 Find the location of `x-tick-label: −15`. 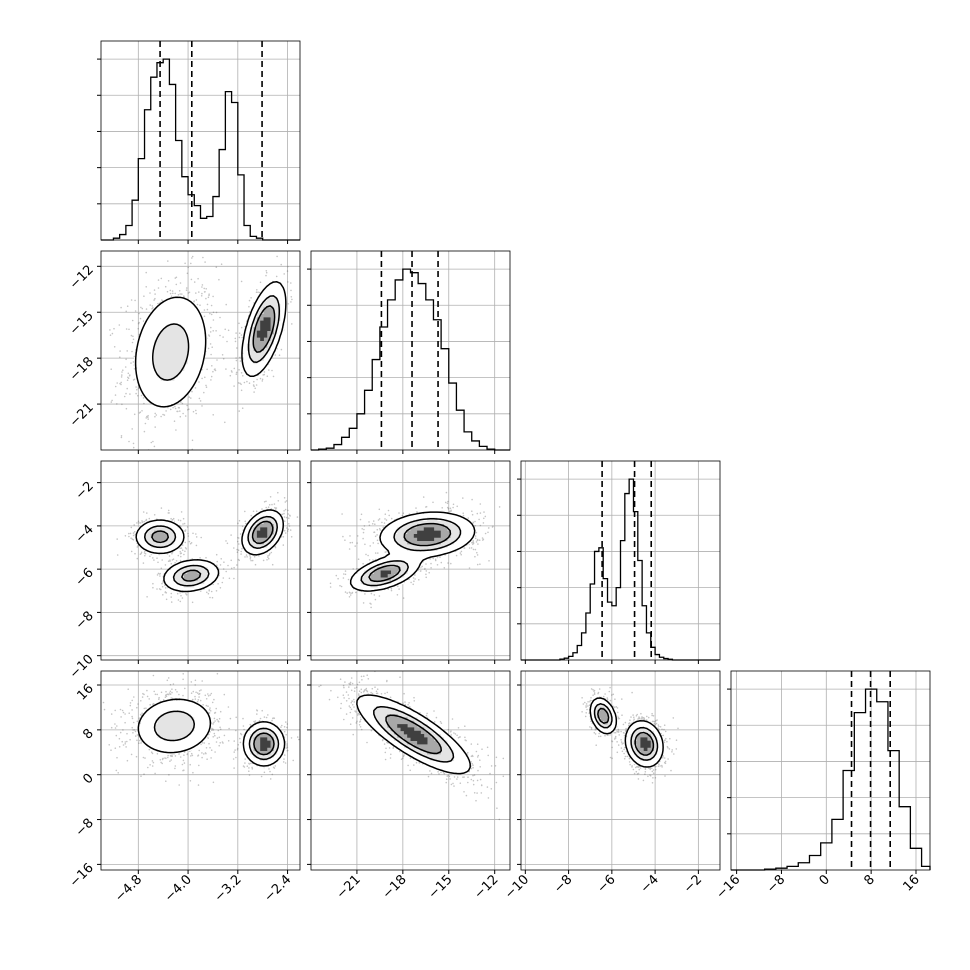

x-tick-label: −15 is located at coordinates (441, 887).